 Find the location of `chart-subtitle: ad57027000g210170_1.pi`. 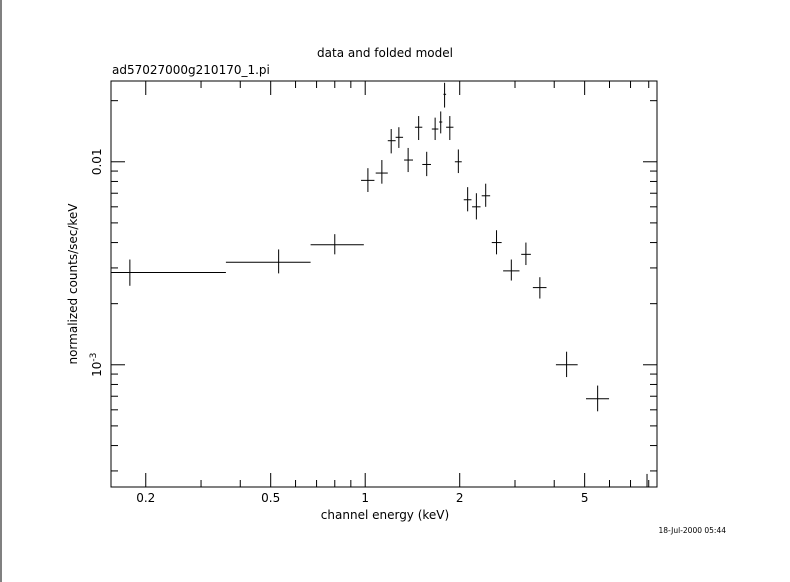

chart-subtitle: ad57027000g210170_1.pi is located at coordinates (191, 70).